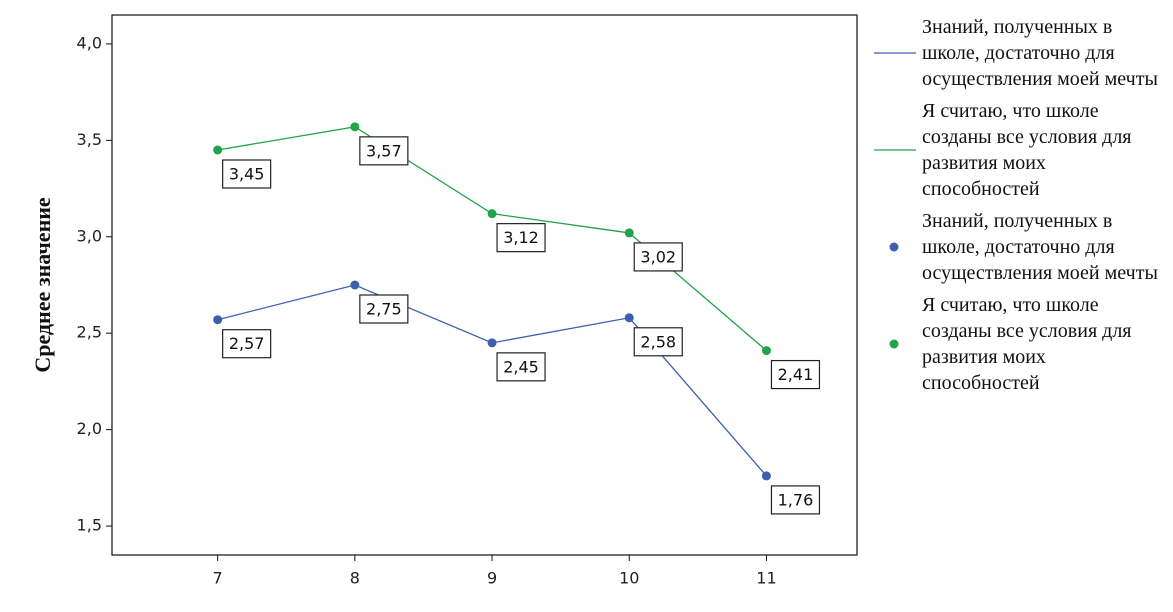 The width and height of the screenshot is (1173, 612). I want to click on y-axis-label: Среднее значение, so click(42, 285).